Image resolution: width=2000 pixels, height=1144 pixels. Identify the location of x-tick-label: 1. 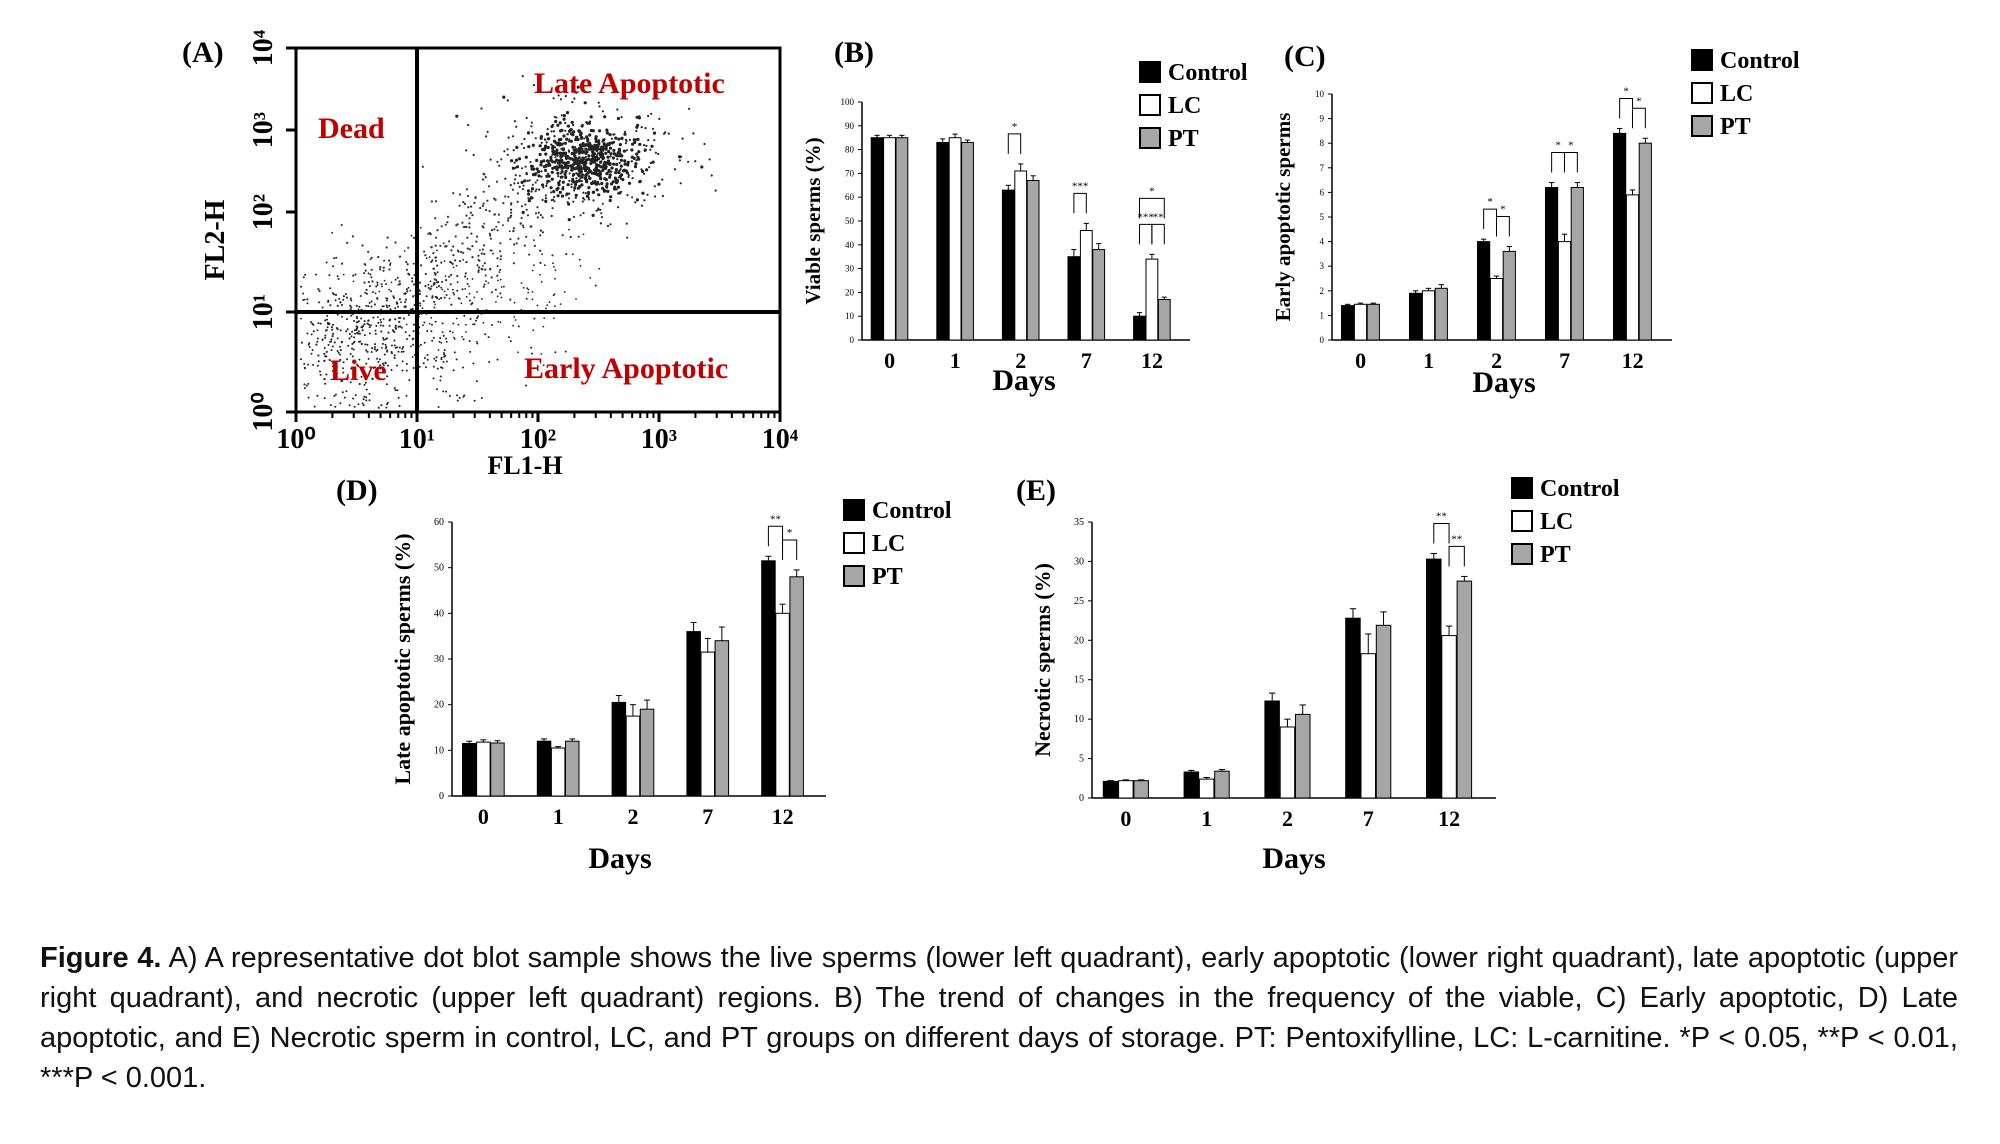
(1206, 818).